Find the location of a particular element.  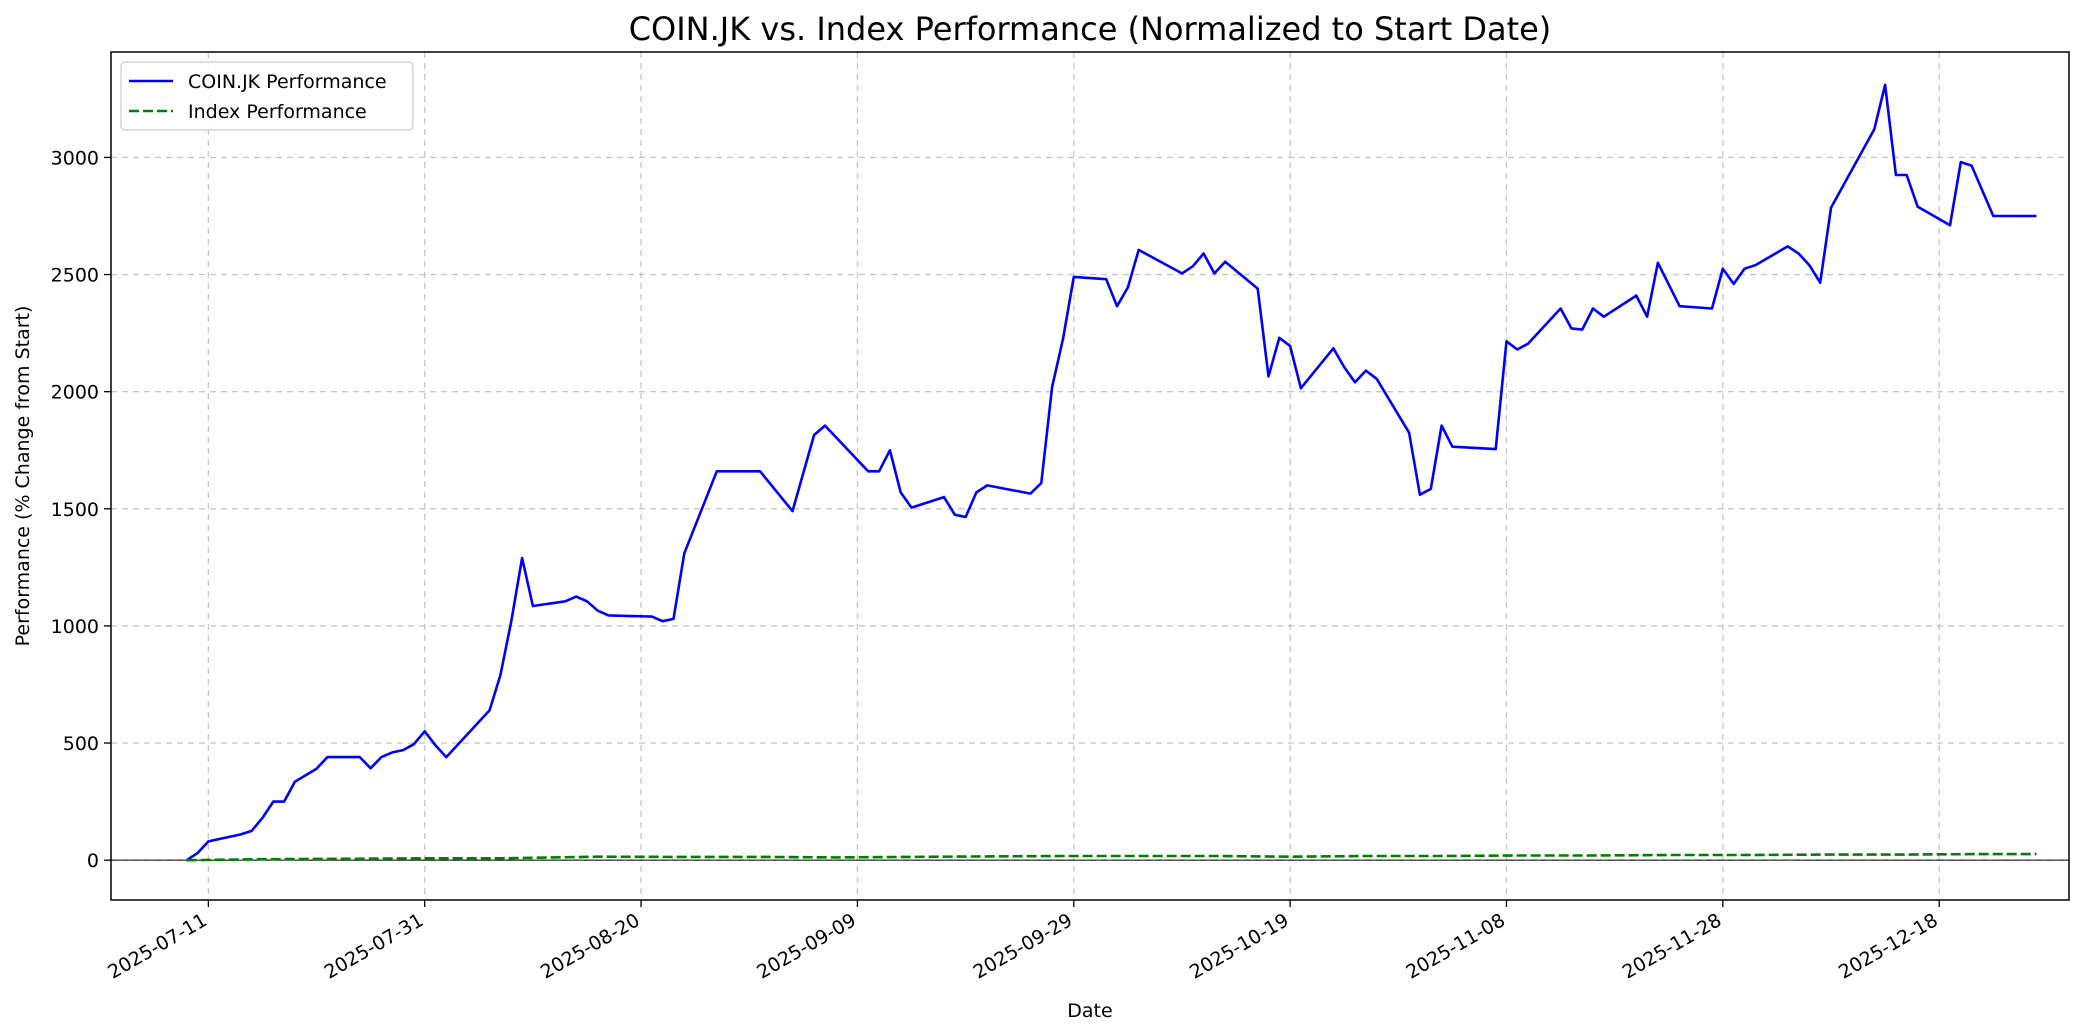

y-tick-label: 3000 is located at coordinates (75, 158).